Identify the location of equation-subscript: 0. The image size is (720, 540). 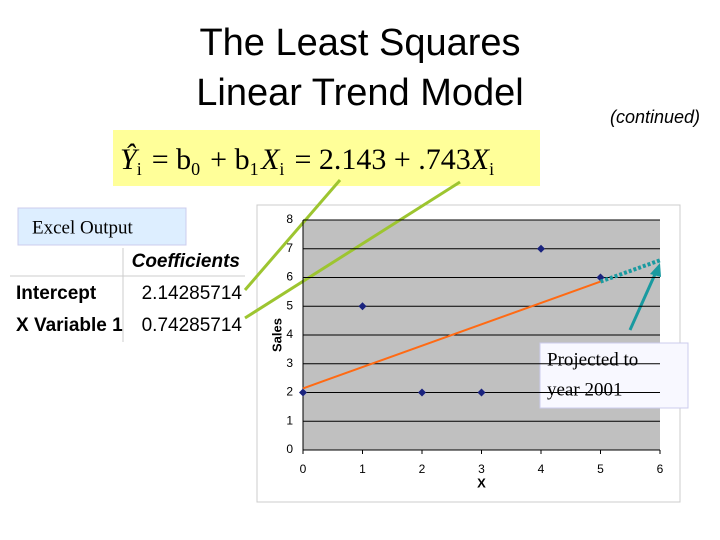
(195, 169).